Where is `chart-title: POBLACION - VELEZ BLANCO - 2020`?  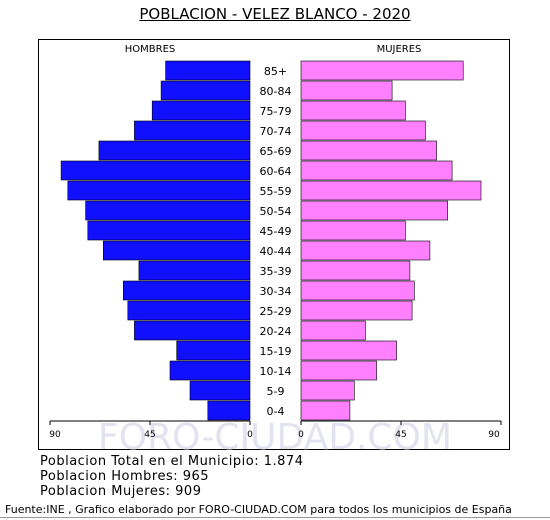
chart-title: POBLACION - VELEZ BLANCO - 2020 is located at coordinates (275, 14).